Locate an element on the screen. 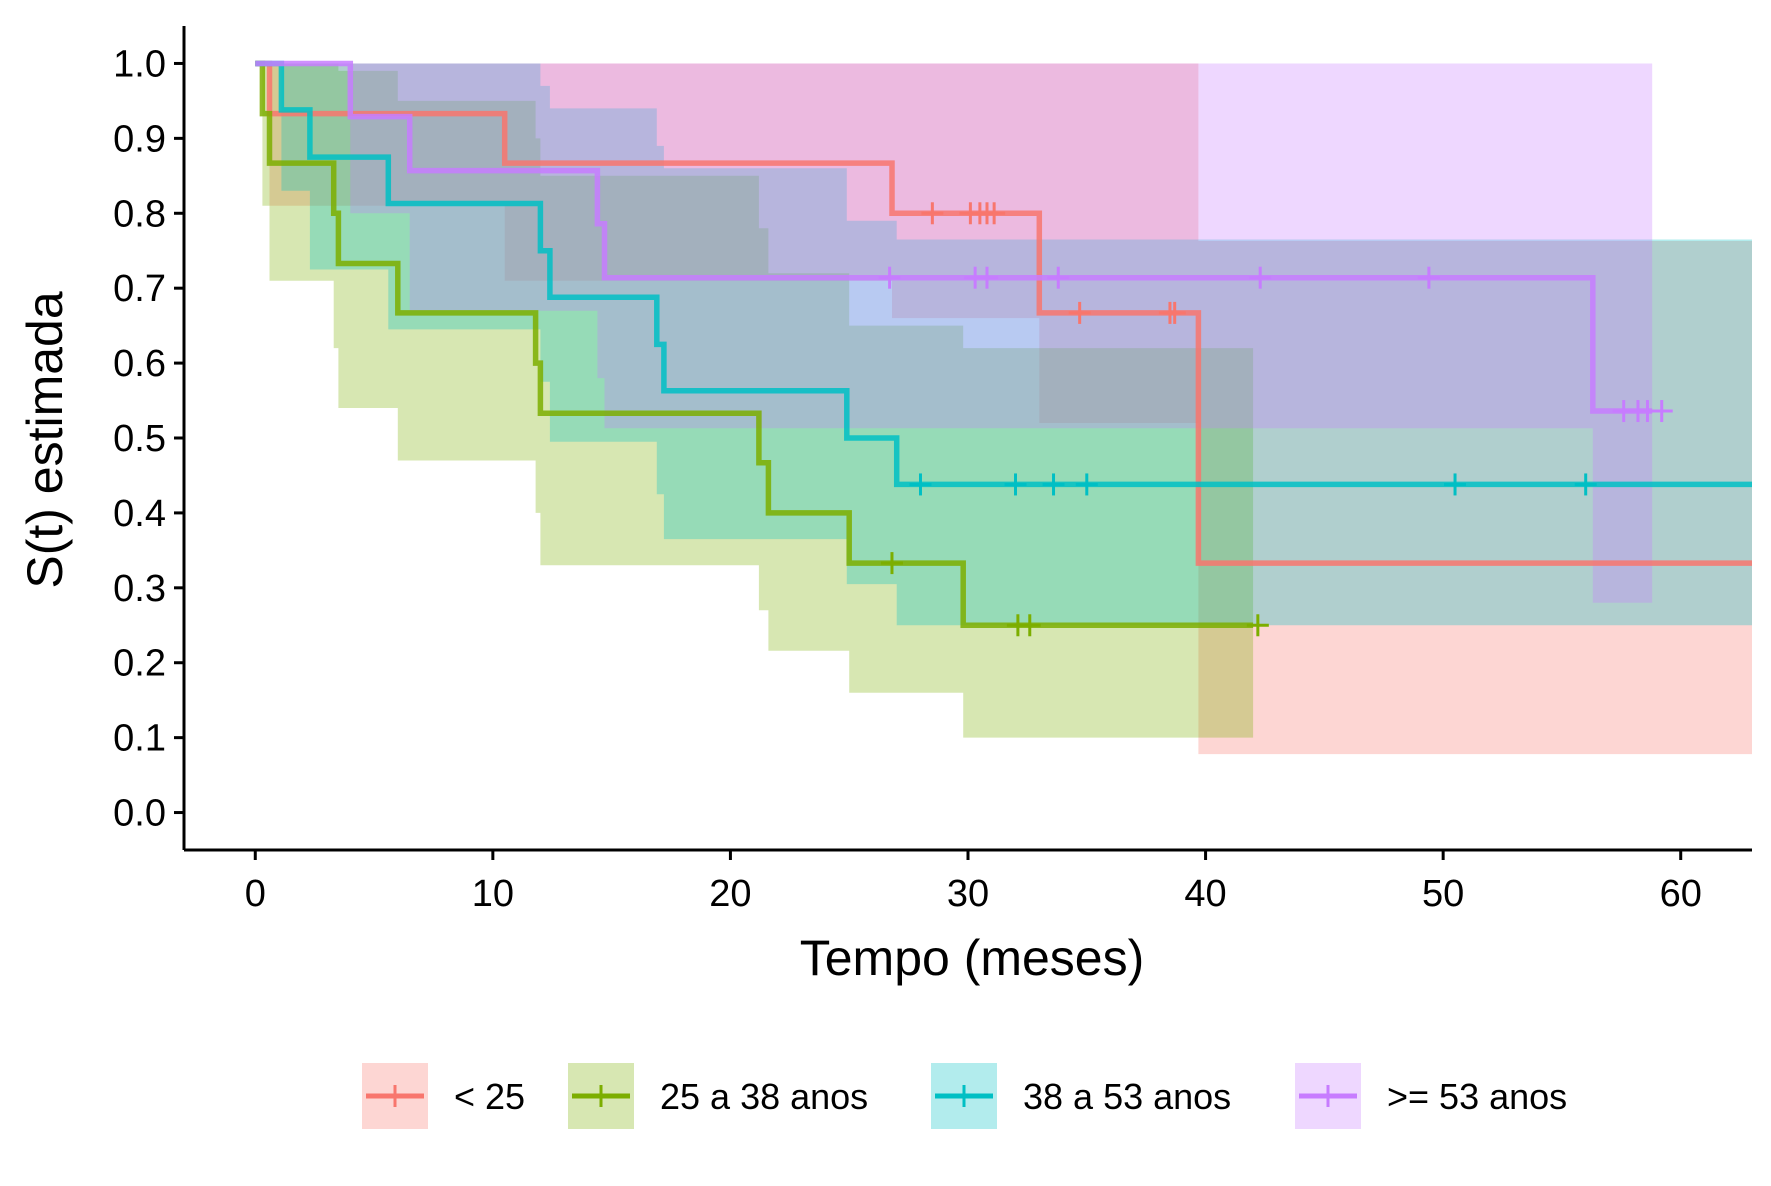  legend-item: >= 53 anos is located at coordinates (1431, 1096).